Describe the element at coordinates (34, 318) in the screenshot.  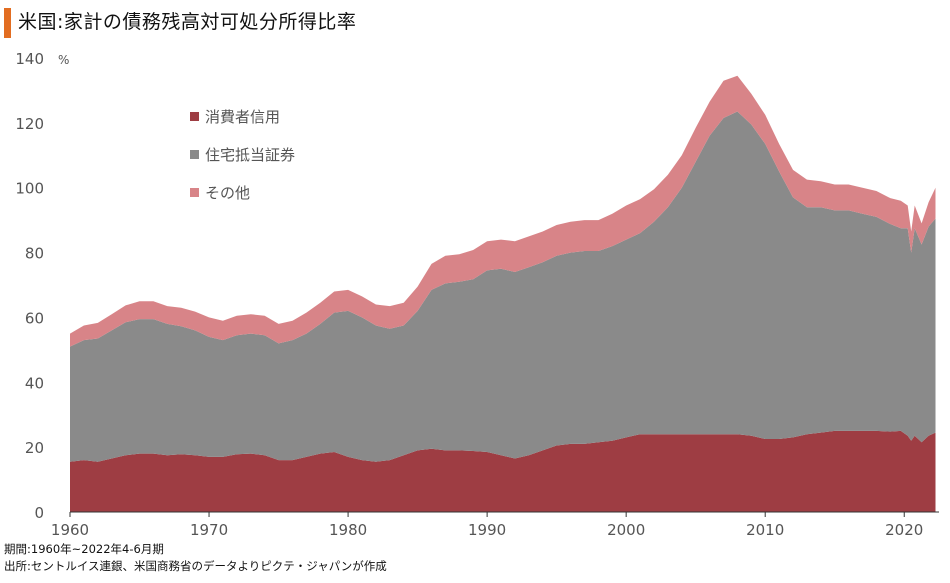
I see `y-tick-label: 60` at that location.